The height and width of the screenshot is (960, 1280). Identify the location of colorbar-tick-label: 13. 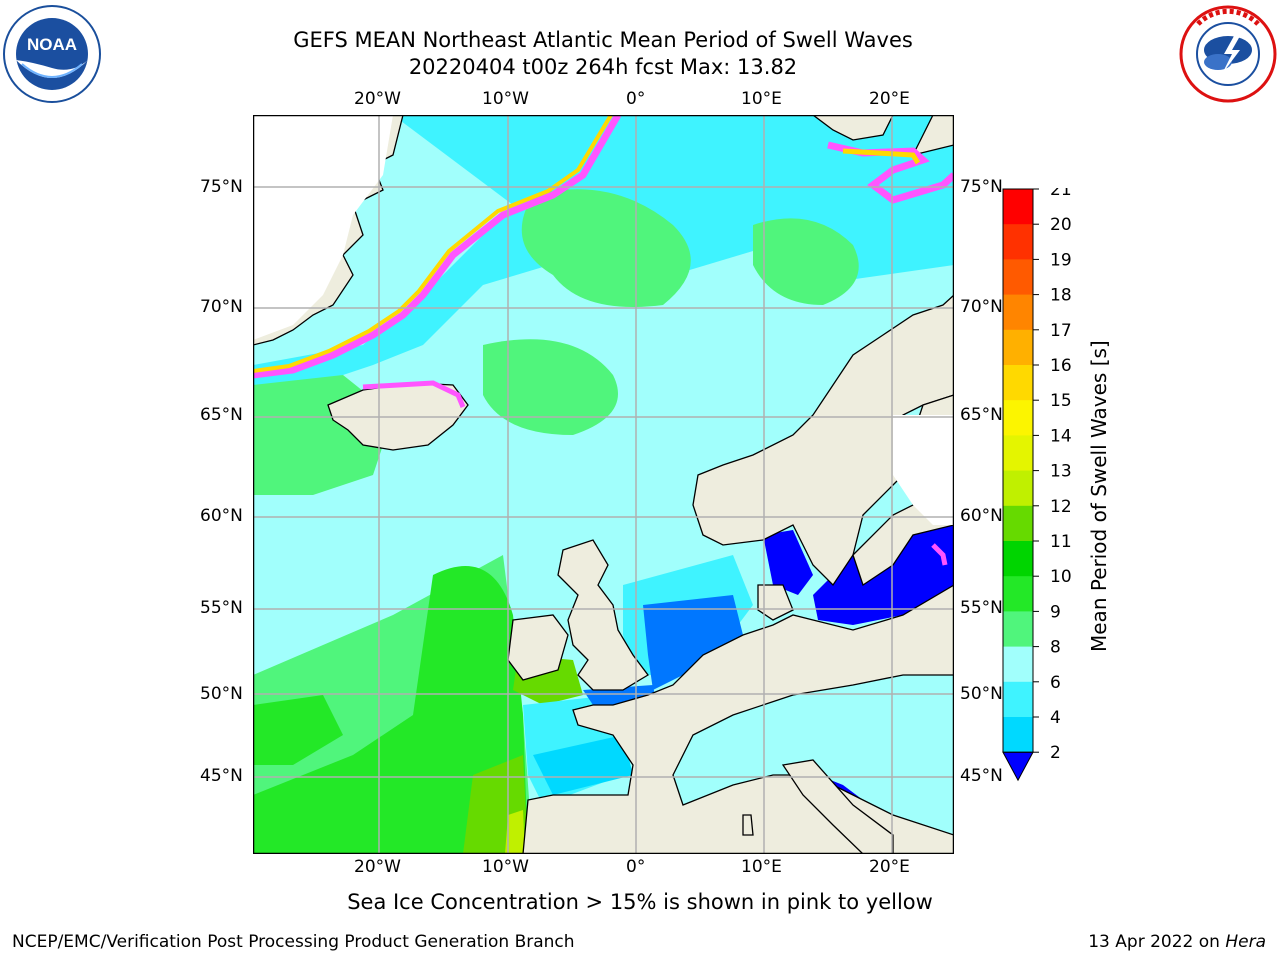
(1061, 472).